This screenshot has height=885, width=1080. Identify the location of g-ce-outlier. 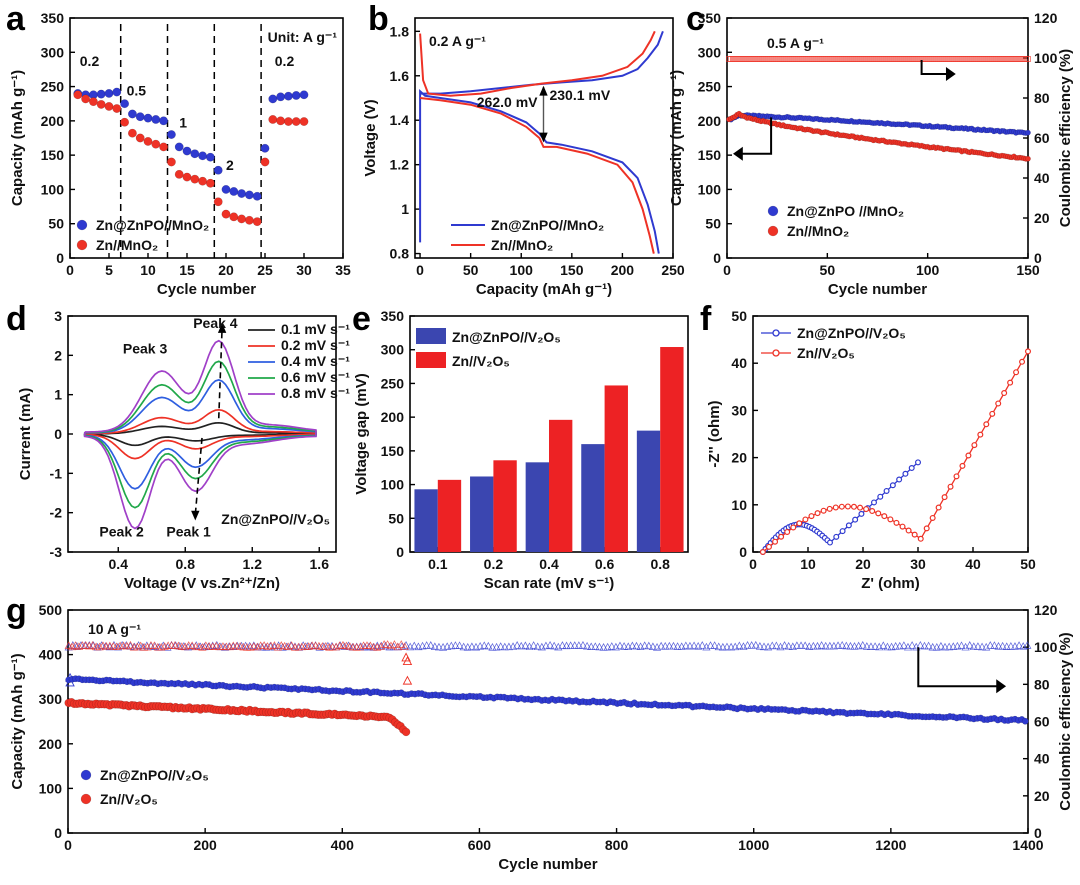
(407, 680).